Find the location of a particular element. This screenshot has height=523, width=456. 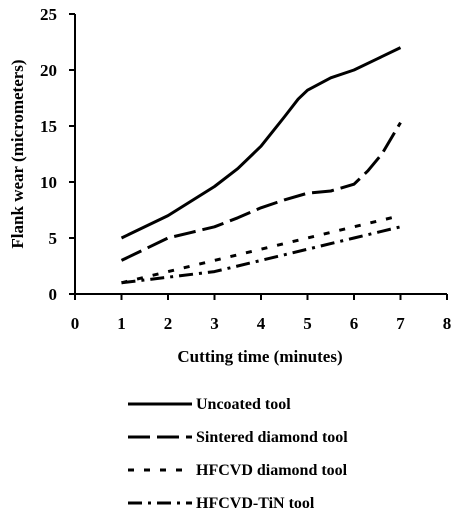

x-tick-label: 2 is located at coordinates (168, 323).